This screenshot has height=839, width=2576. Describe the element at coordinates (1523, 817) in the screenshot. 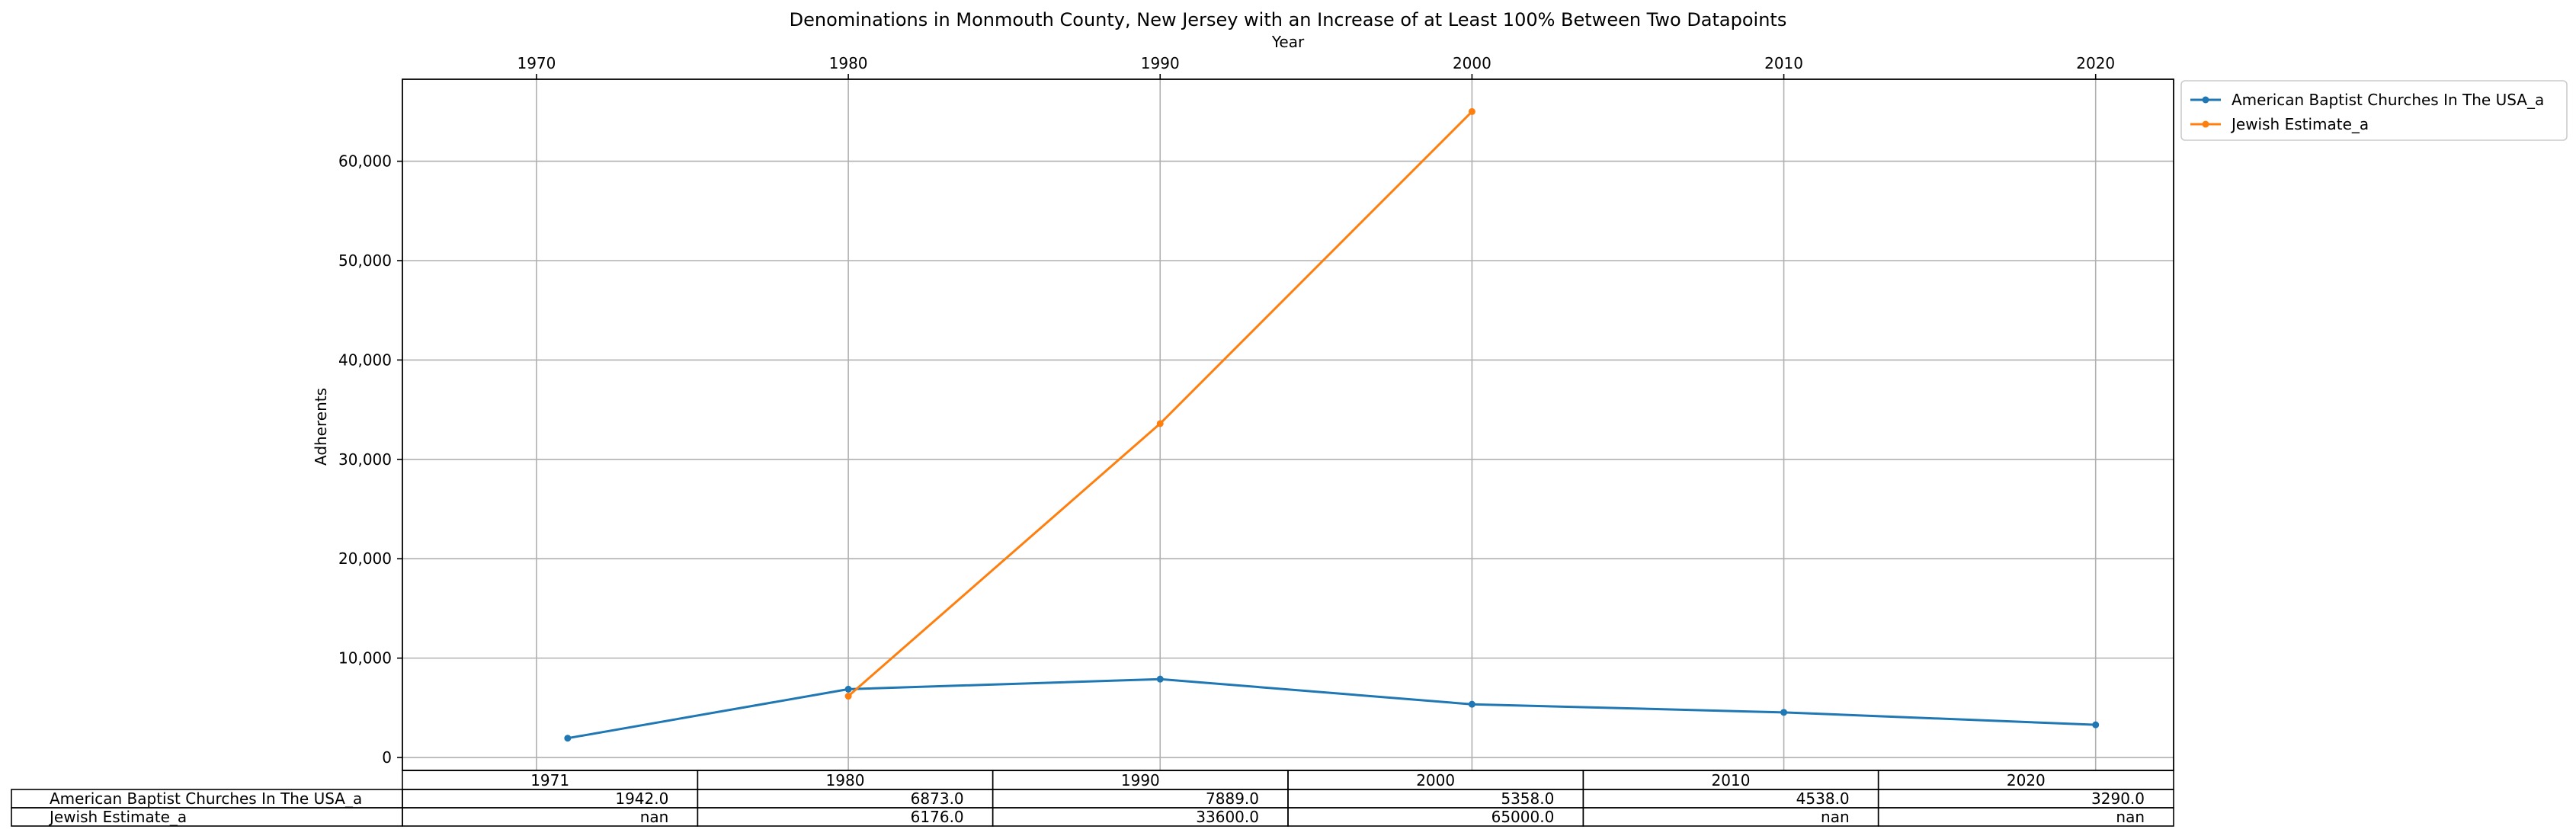

I see `table-cell-value: 65000.0` at that location.